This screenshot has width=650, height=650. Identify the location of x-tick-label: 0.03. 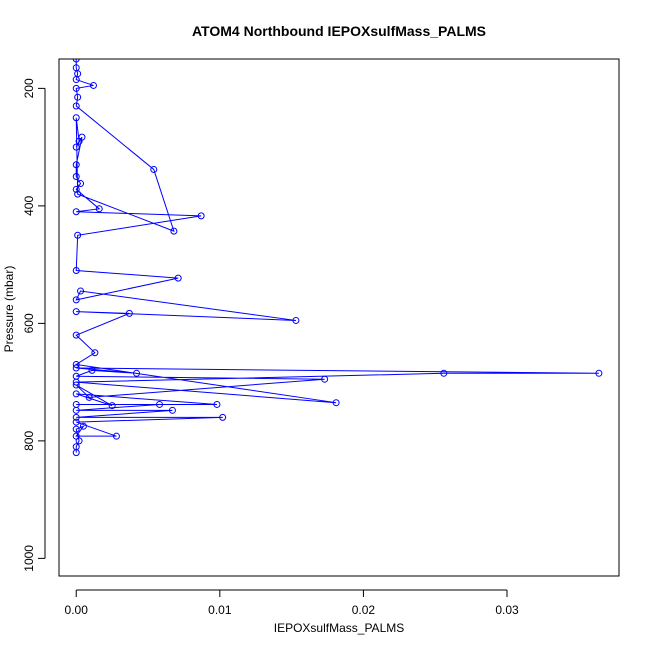
(507, 610).